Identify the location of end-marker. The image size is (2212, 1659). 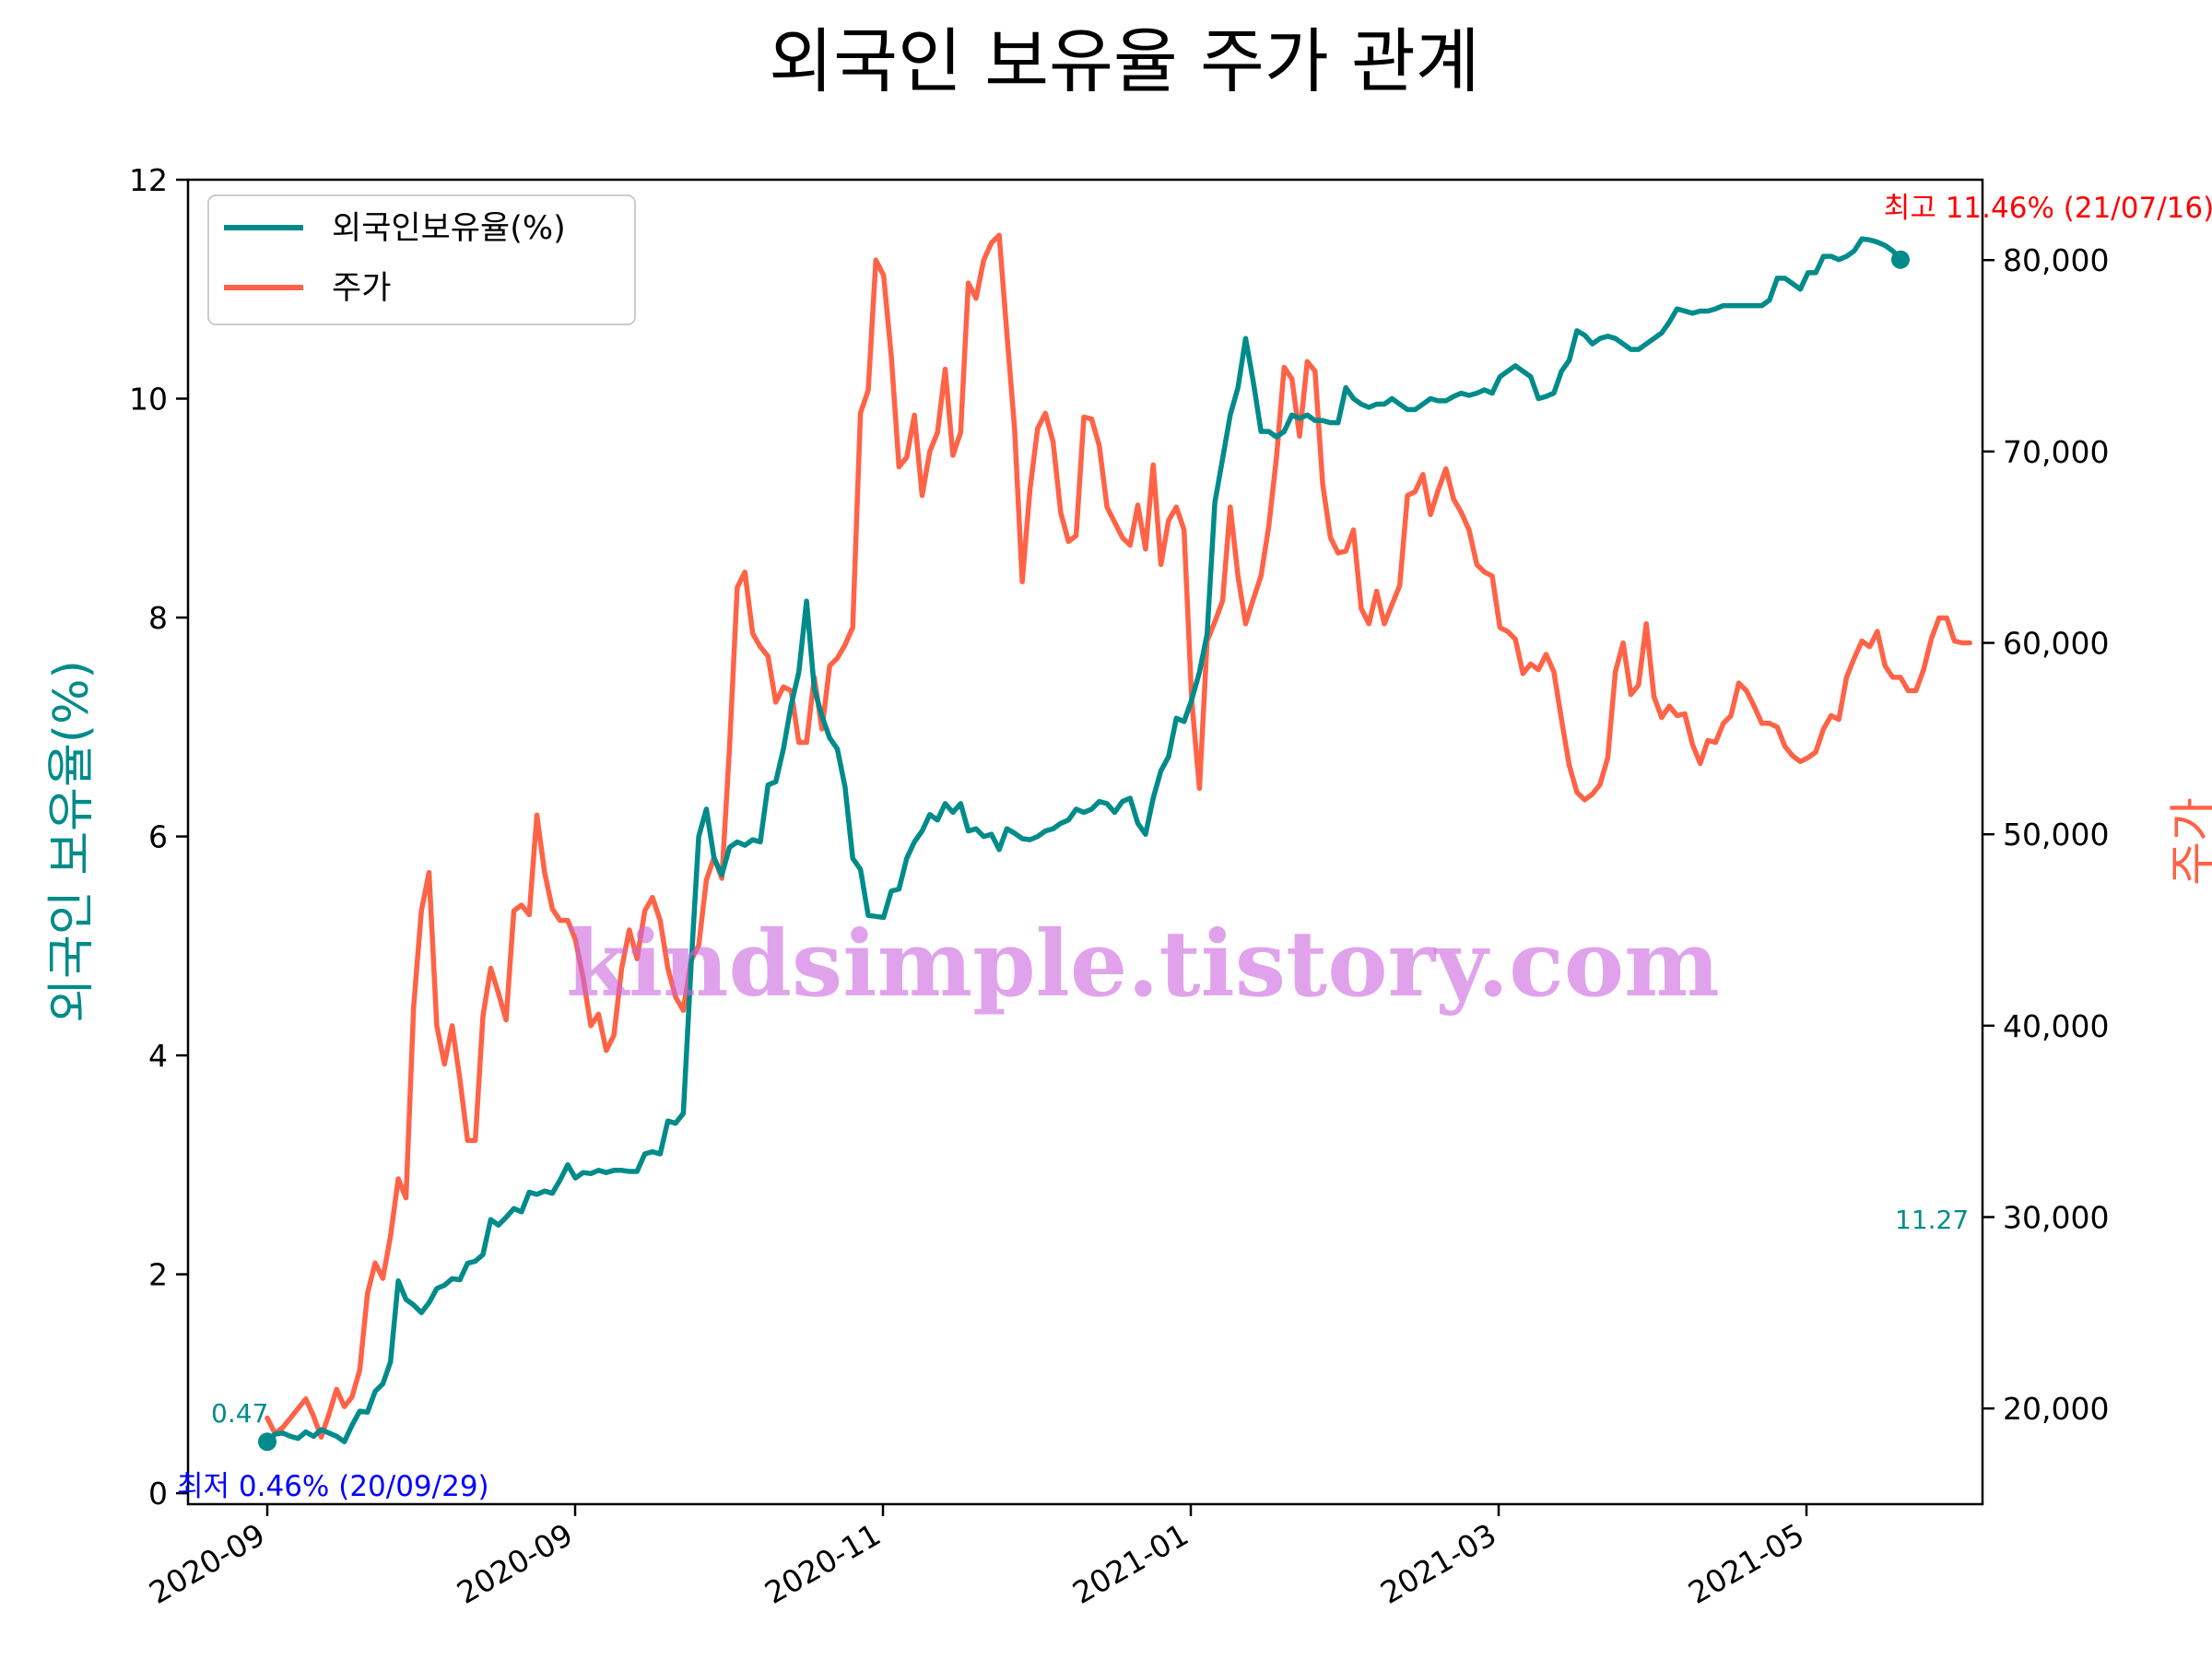
(1900, 259).